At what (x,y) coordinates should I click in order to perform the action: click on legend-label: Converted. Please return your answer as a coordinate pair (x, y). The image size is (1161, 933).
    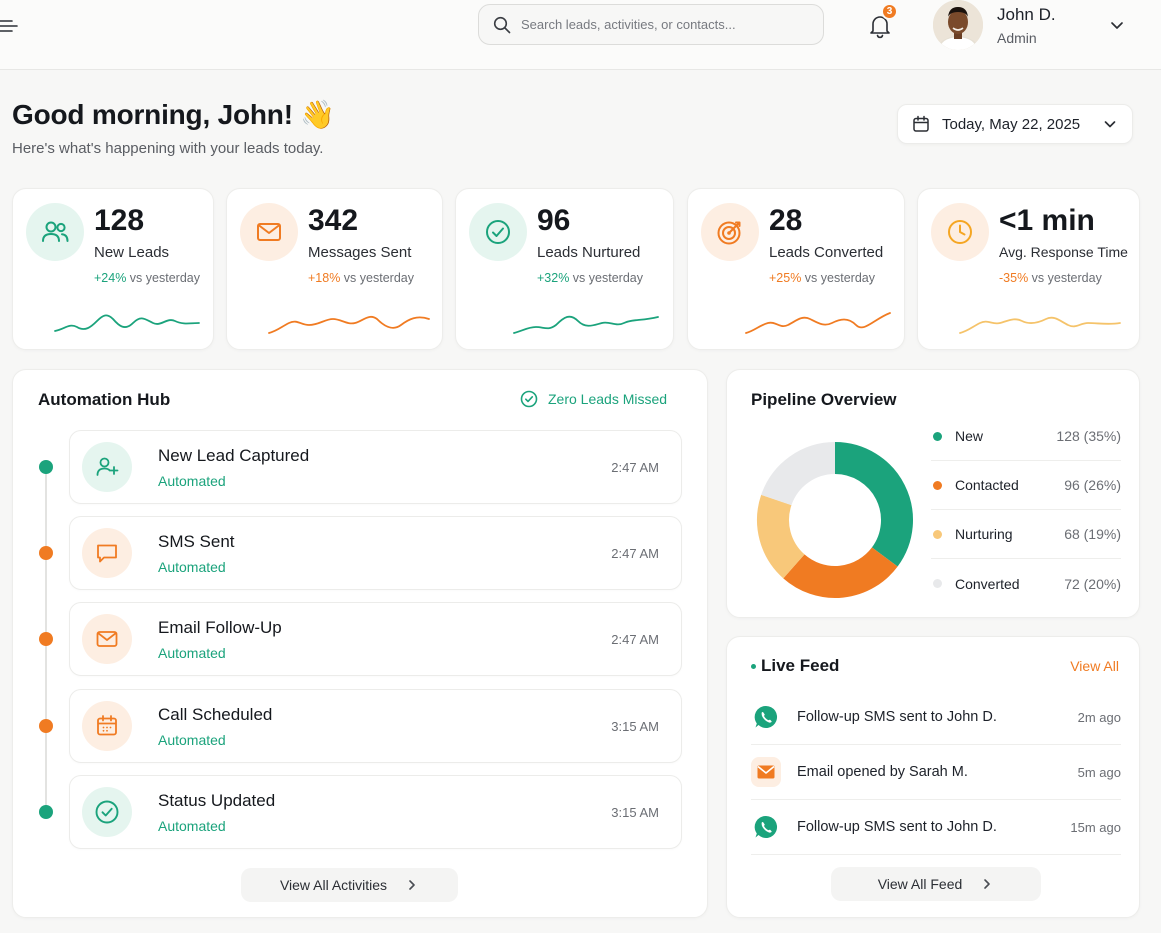
    Looking at the image, I should click on (987, 583).